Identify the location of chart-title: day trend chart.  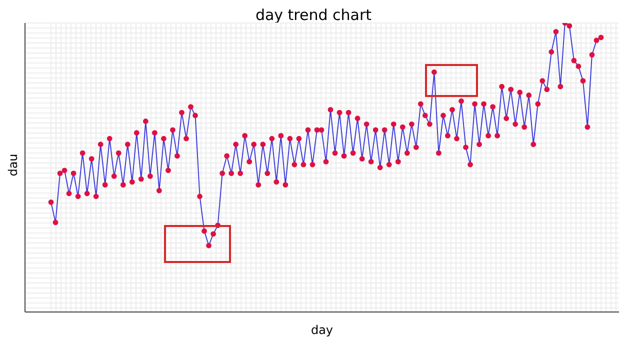
(313, 15).